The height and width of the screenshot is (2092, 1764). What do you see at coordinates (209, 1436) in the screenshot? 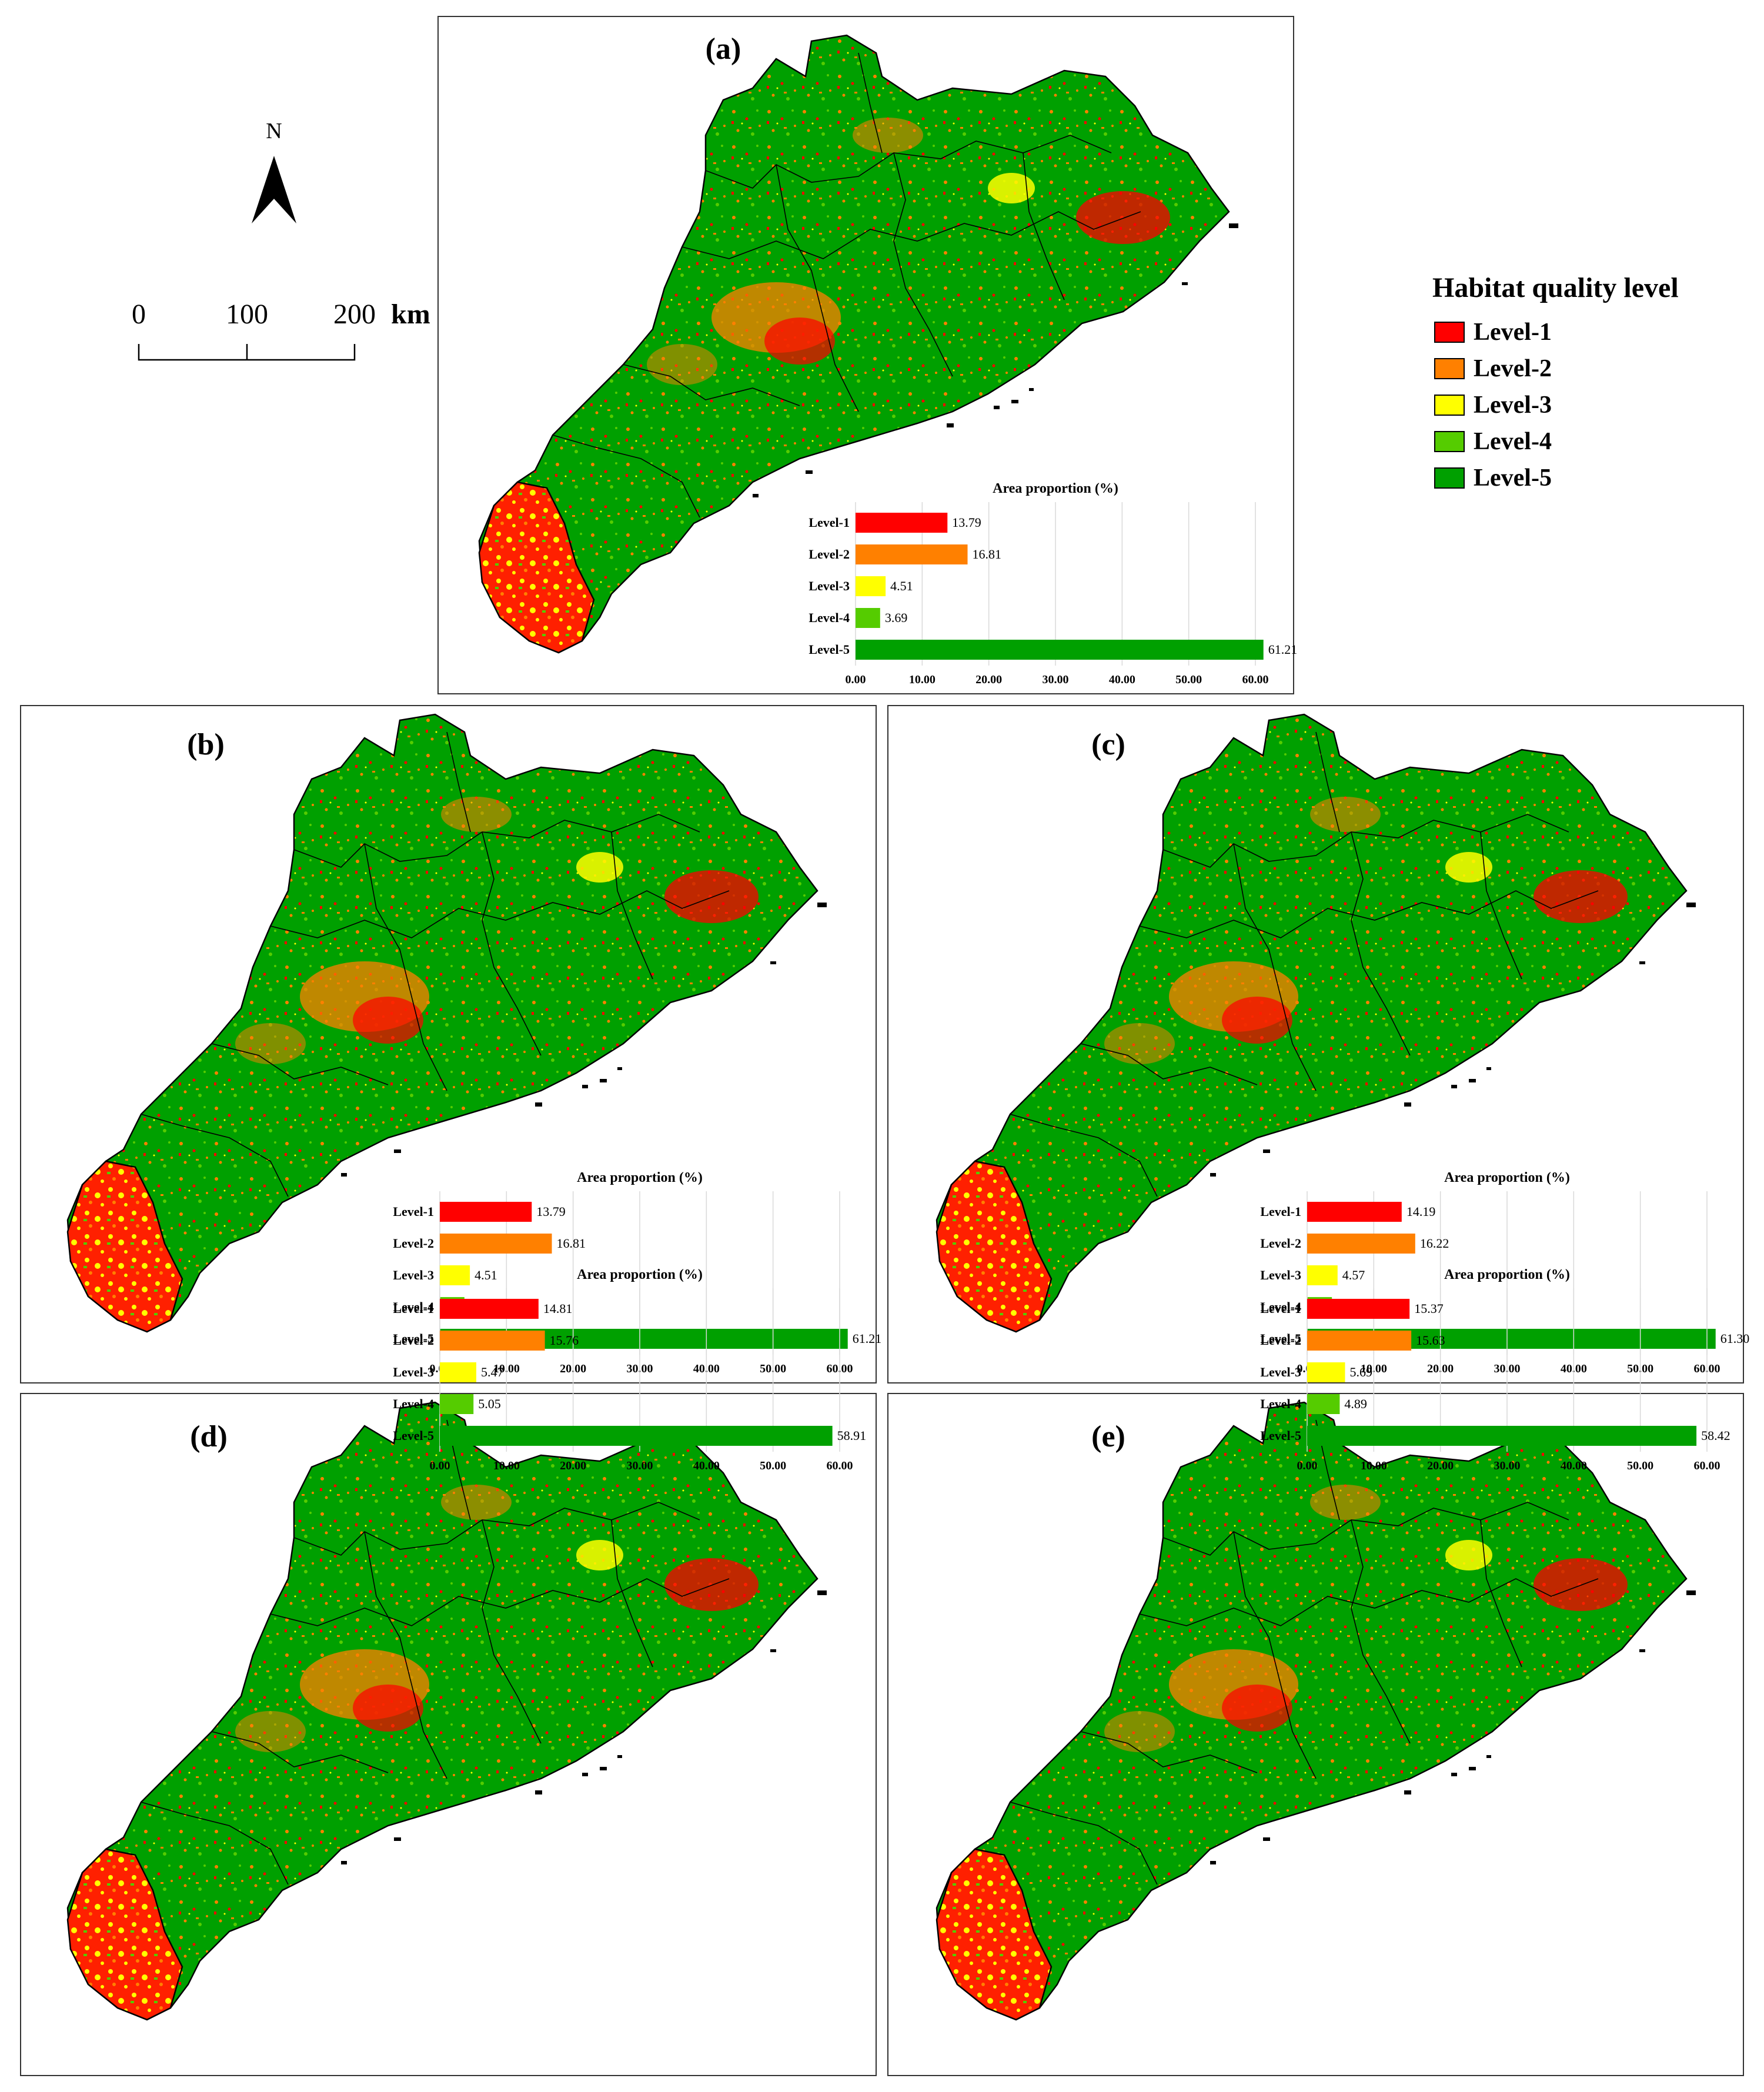
I see `panel-label: (d)` at bounding box center [209, 1436].